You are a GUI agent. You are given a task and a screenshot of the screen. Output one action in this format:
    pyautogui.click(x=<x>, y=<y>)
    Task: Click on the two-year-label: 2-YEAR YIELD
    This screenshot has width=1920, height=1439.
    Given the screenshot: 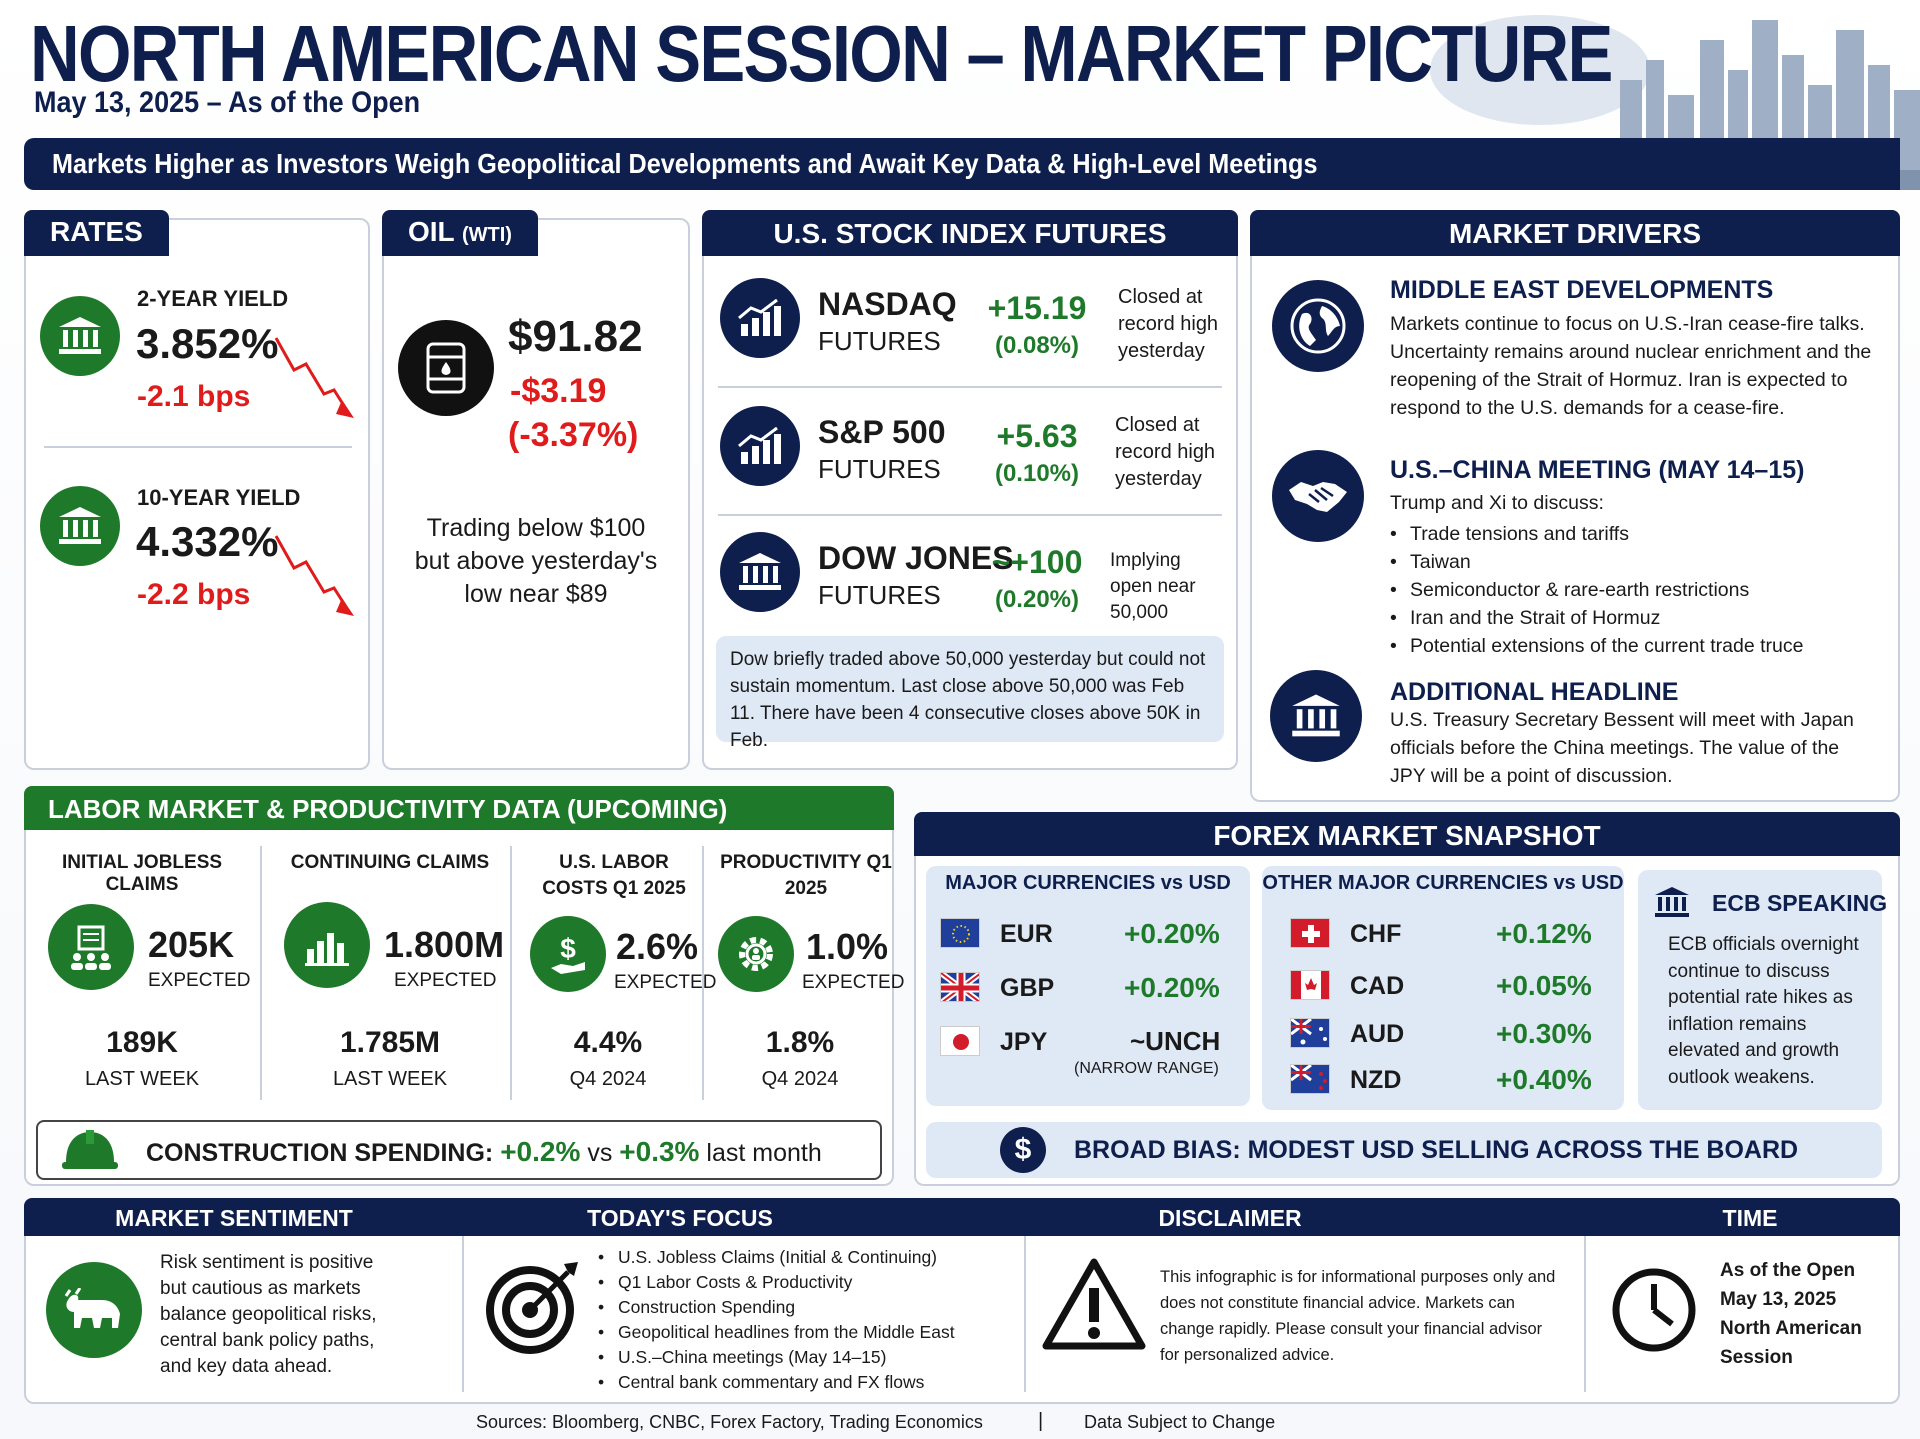 What is the action you would take?
    pyautogui.click(x=213, y=298)
    